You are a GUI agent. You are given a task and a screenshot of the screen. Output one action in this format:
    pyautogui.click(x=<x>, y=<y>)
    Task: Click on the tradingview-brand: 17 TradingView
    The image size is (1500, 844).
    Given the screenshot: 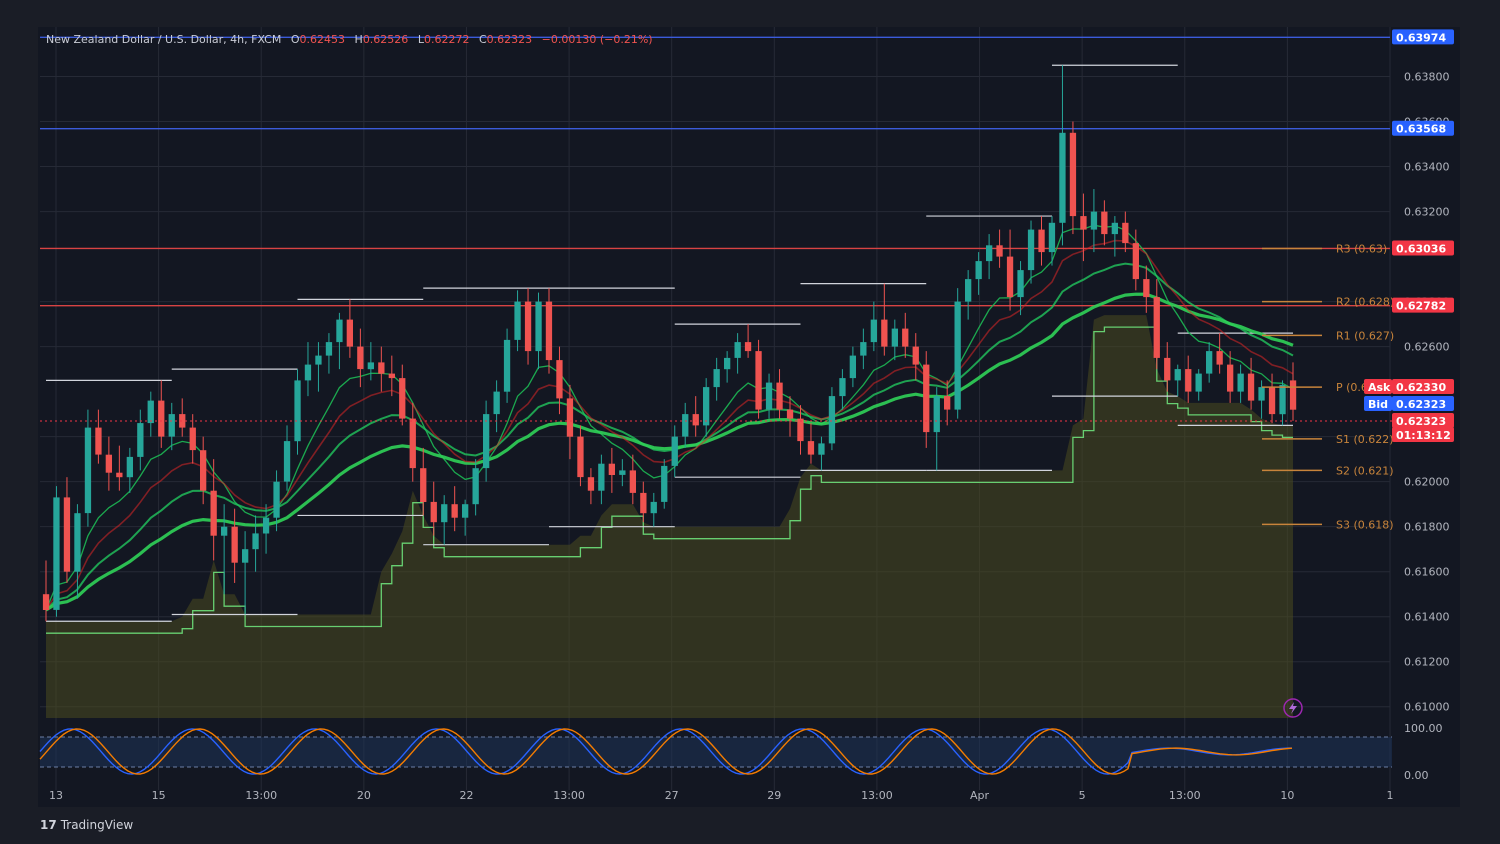 What is the action you would take?
    pyautogui.click(x=86, y=825)
    